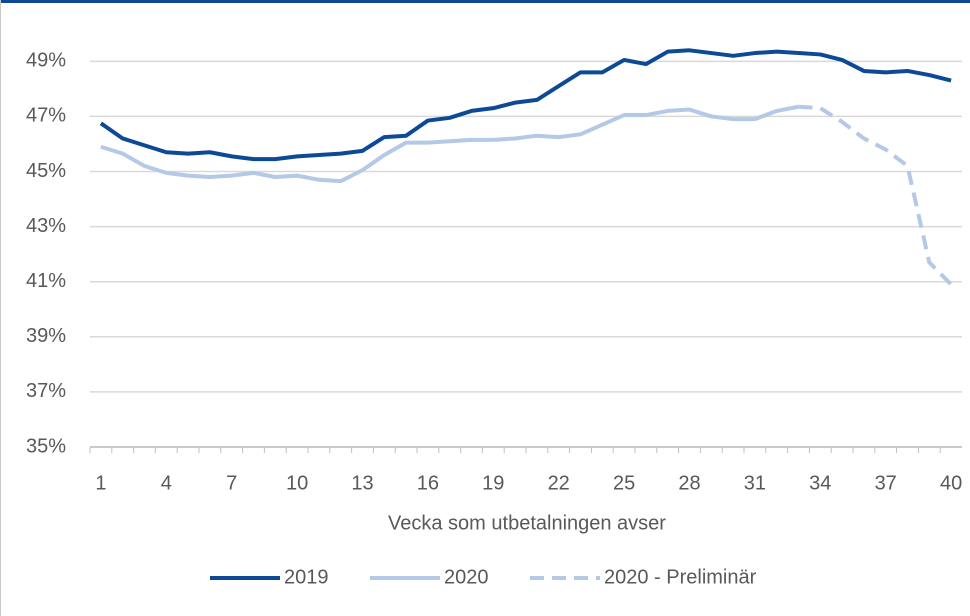 This screenshot has width=970, height=616. Describe the element at coordinates (820, 483) in the screenshot. I see `x-tick-label: 34` at that location.